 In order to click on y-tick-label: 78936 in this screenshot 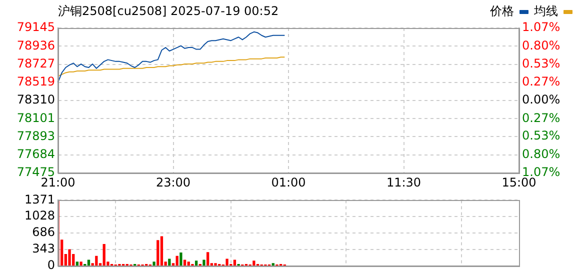, I will do `click(35, 45)`.